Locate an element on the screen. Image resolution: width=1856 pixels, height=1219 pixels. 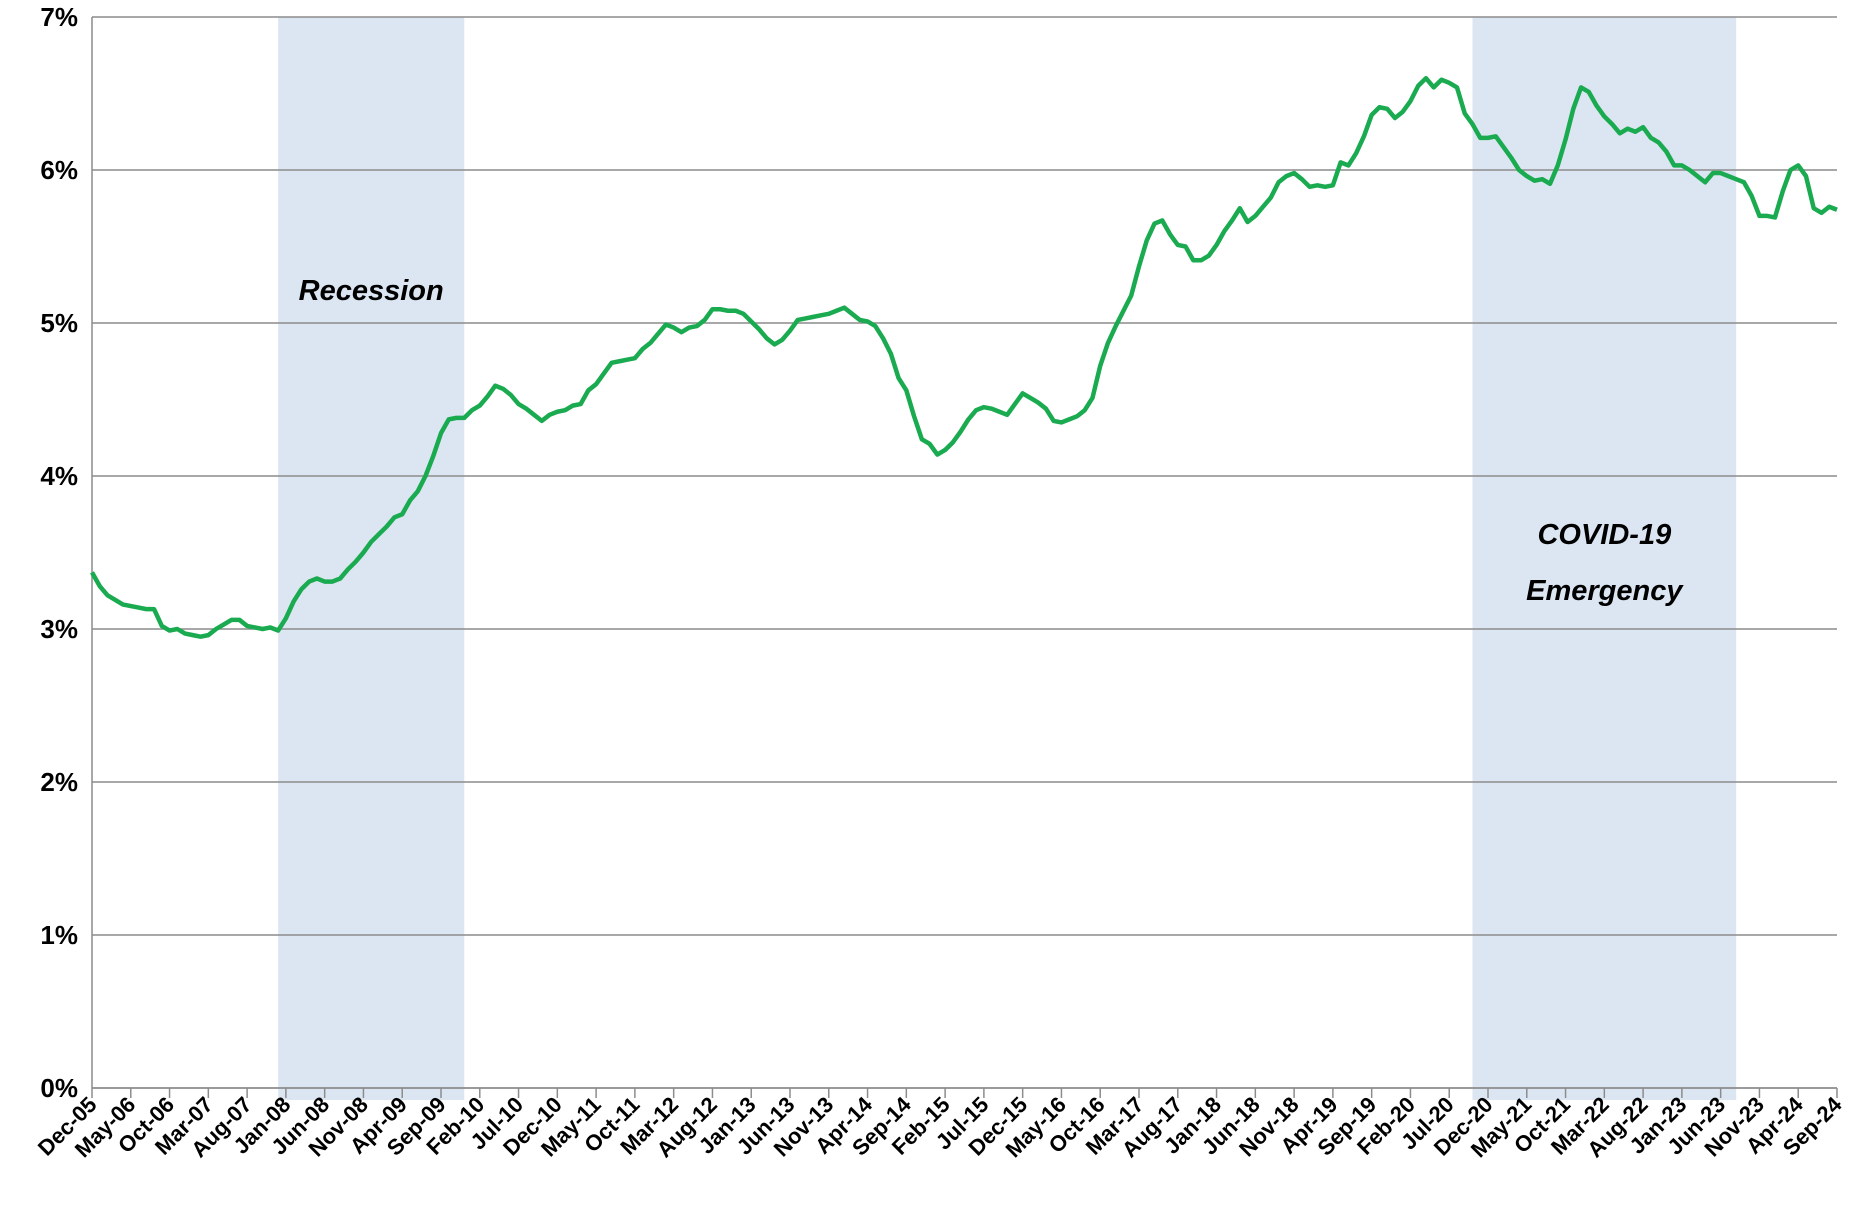
y-tick-label: 3% is located at coordinates (59, 629).